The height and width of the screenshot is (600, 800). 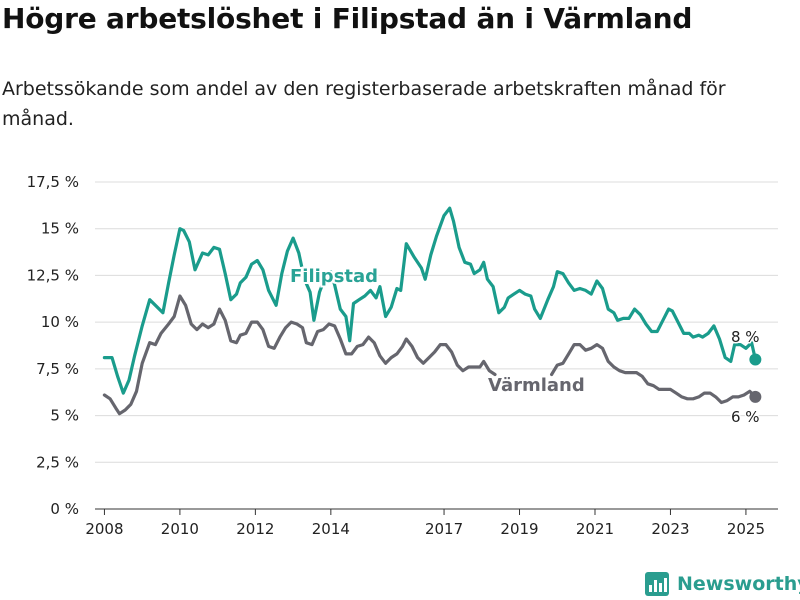 I want to click on x-tick-label: 2014, so click(x=331, y=529).